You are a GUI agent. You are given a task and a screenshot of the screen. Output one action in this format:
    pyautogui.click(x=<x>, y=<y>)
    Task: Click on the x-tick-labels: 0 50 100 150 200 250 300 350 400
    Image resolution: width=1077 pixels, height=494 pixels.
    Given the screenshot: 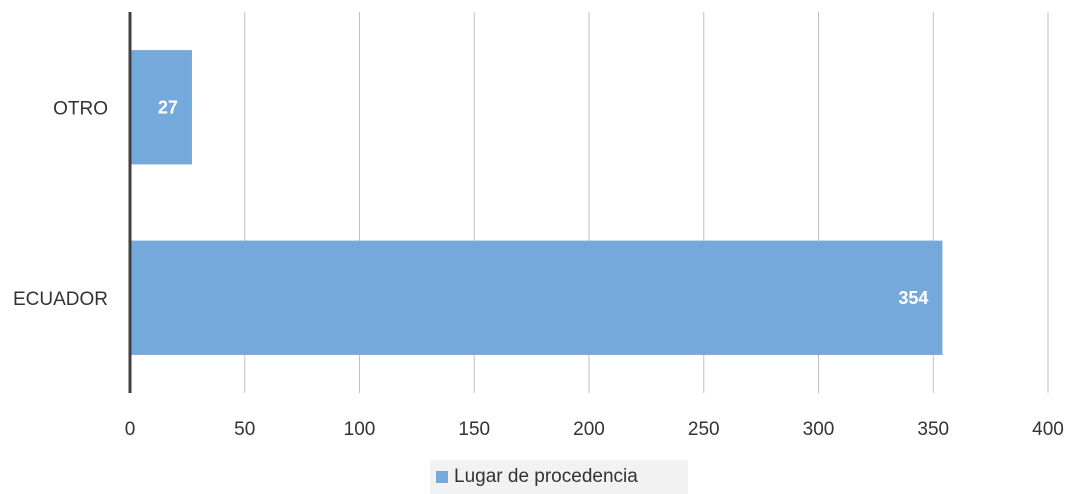 What is the action you would take?
    pyautogui.click(x=594, y=429)
    